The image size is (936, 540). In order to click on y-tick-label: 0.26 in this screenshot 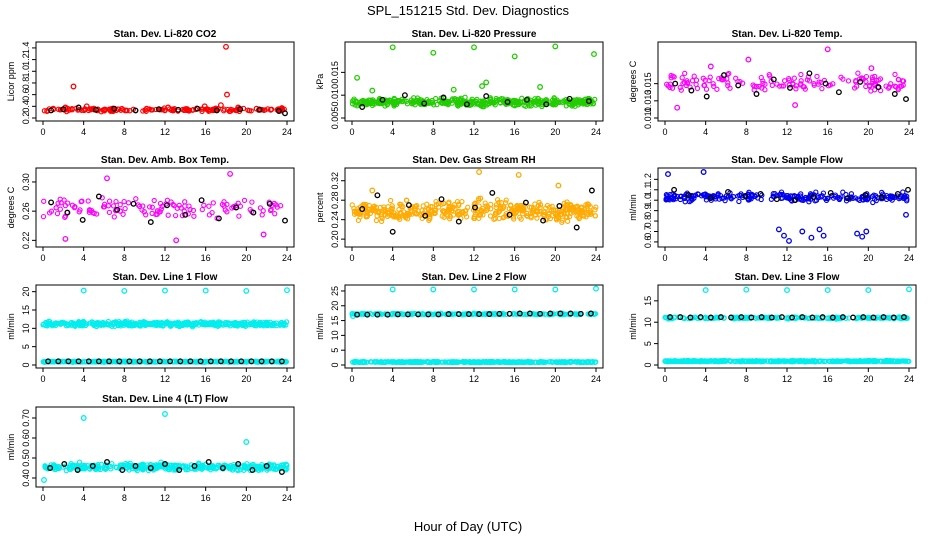, I will do `click(26, 211)`.